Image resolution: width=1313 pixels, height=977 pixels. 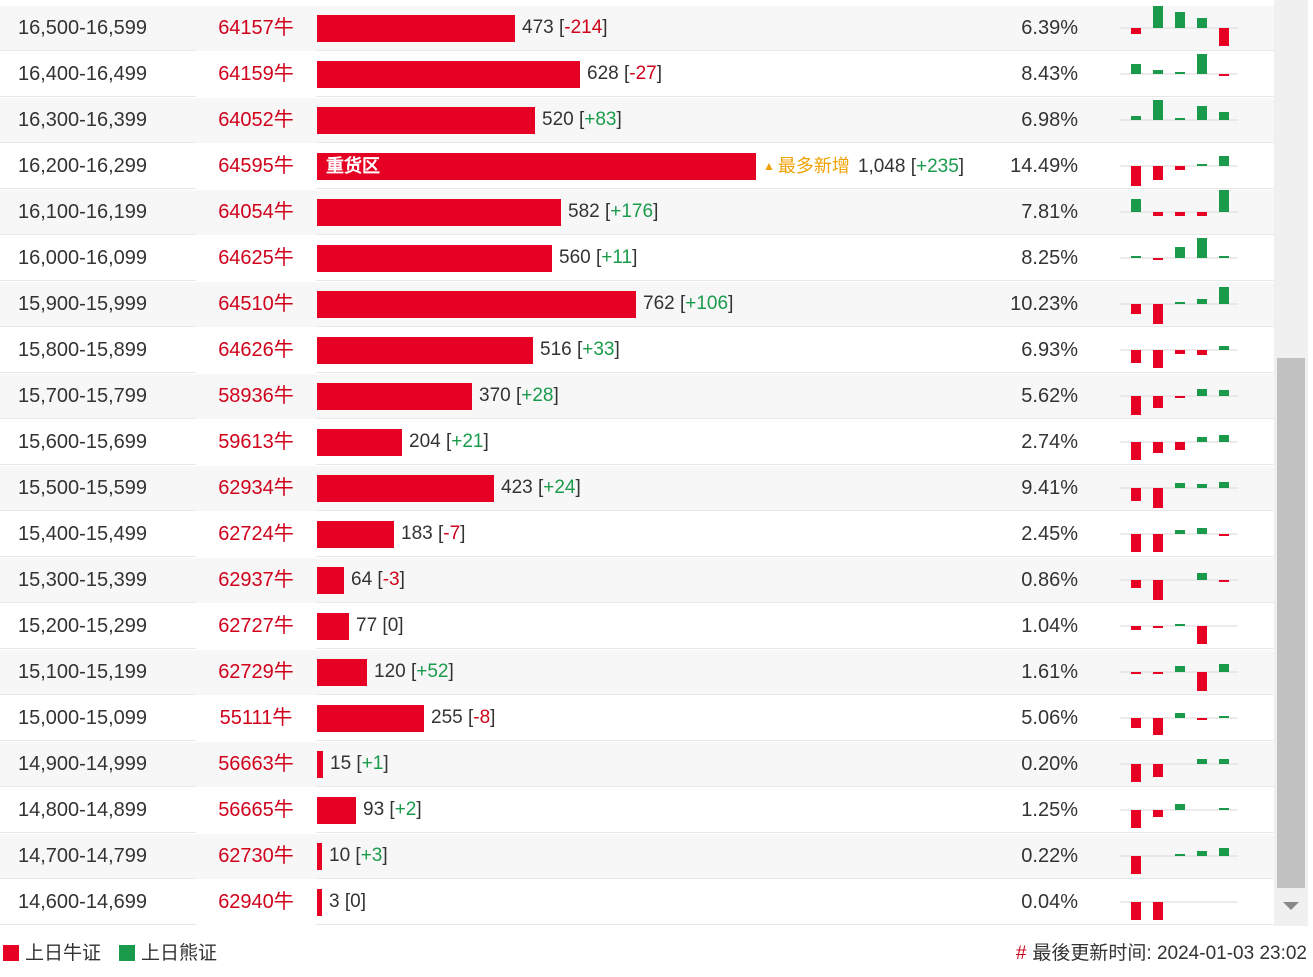 What do you see at coordinates (637, 856) in the screenshot?
I see `table-row: 14,700-14,799 62730牛 10 [+3] 0.22%` at bounding box center [637, 856].